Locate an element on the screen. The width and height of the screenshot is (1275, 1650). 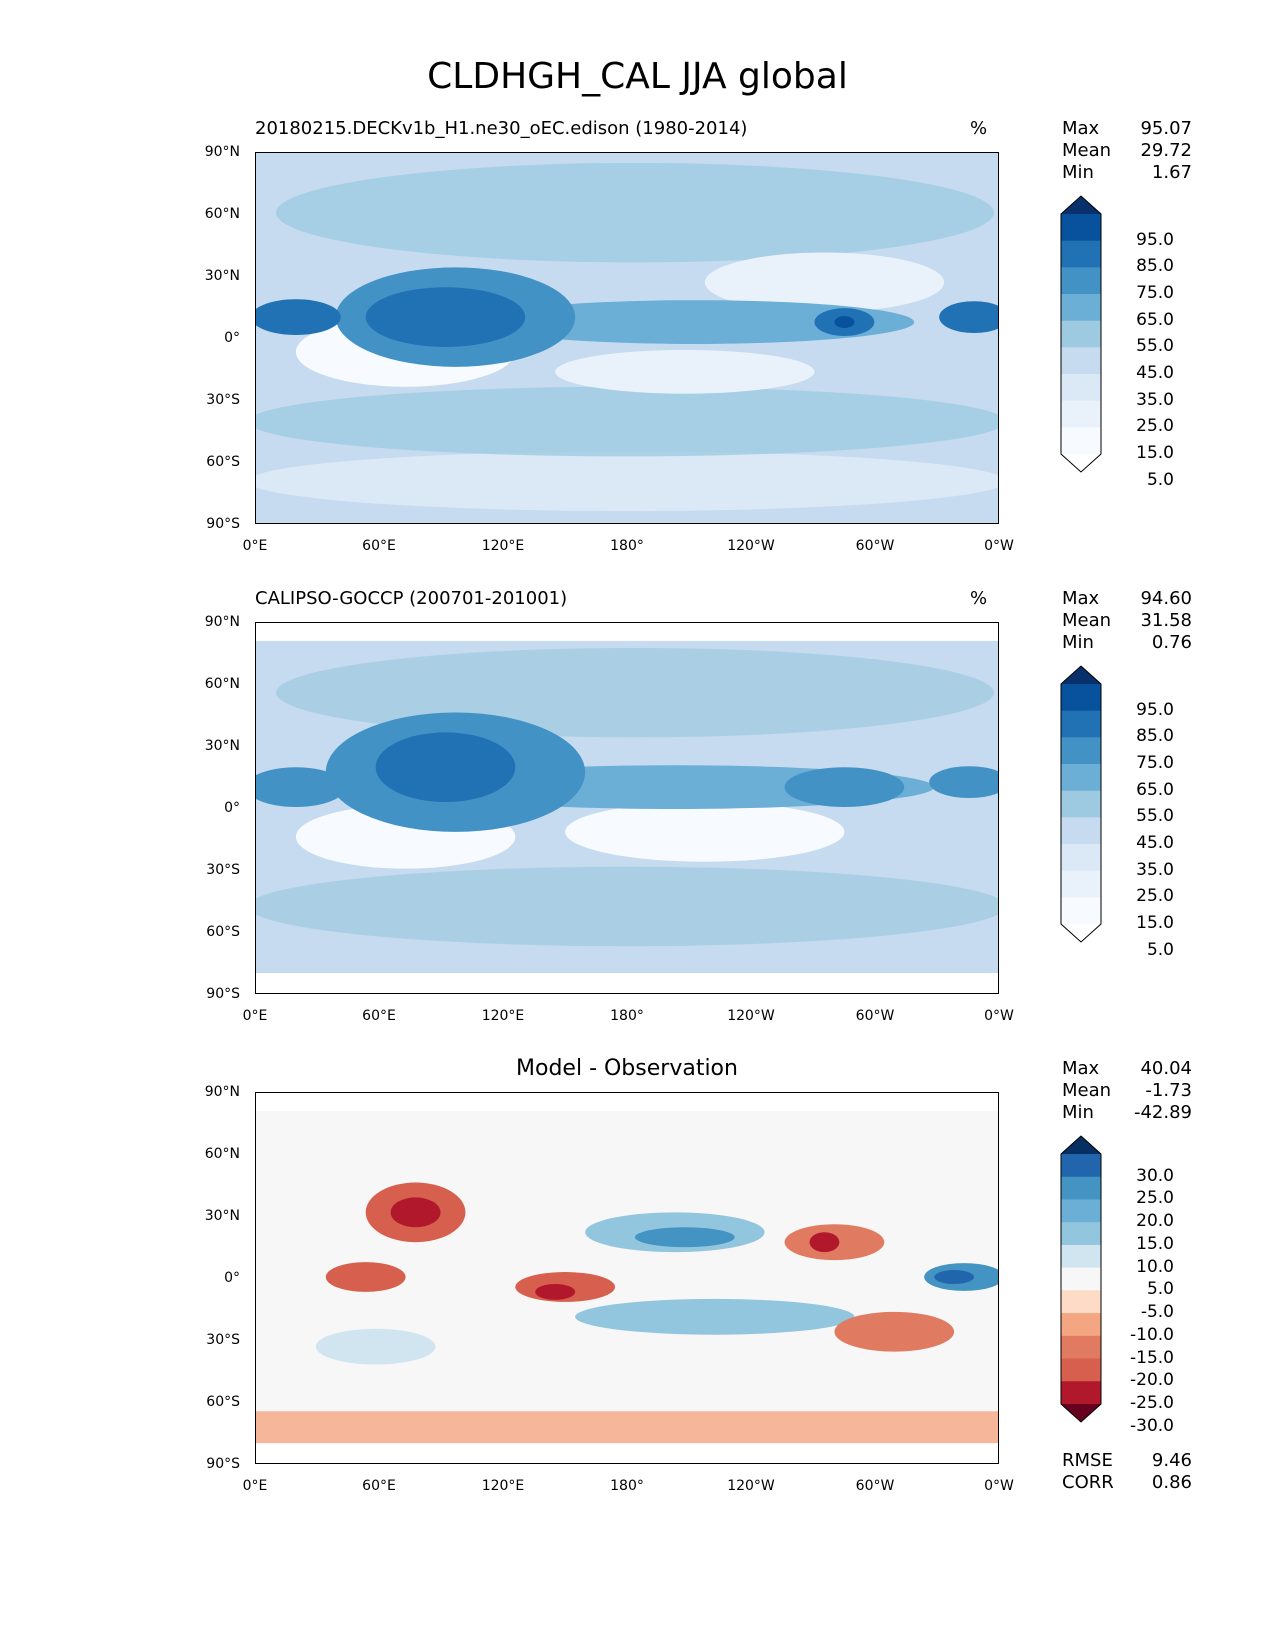
colorbar-tick-label: 65.0 is located at coordinates (1155, 319).